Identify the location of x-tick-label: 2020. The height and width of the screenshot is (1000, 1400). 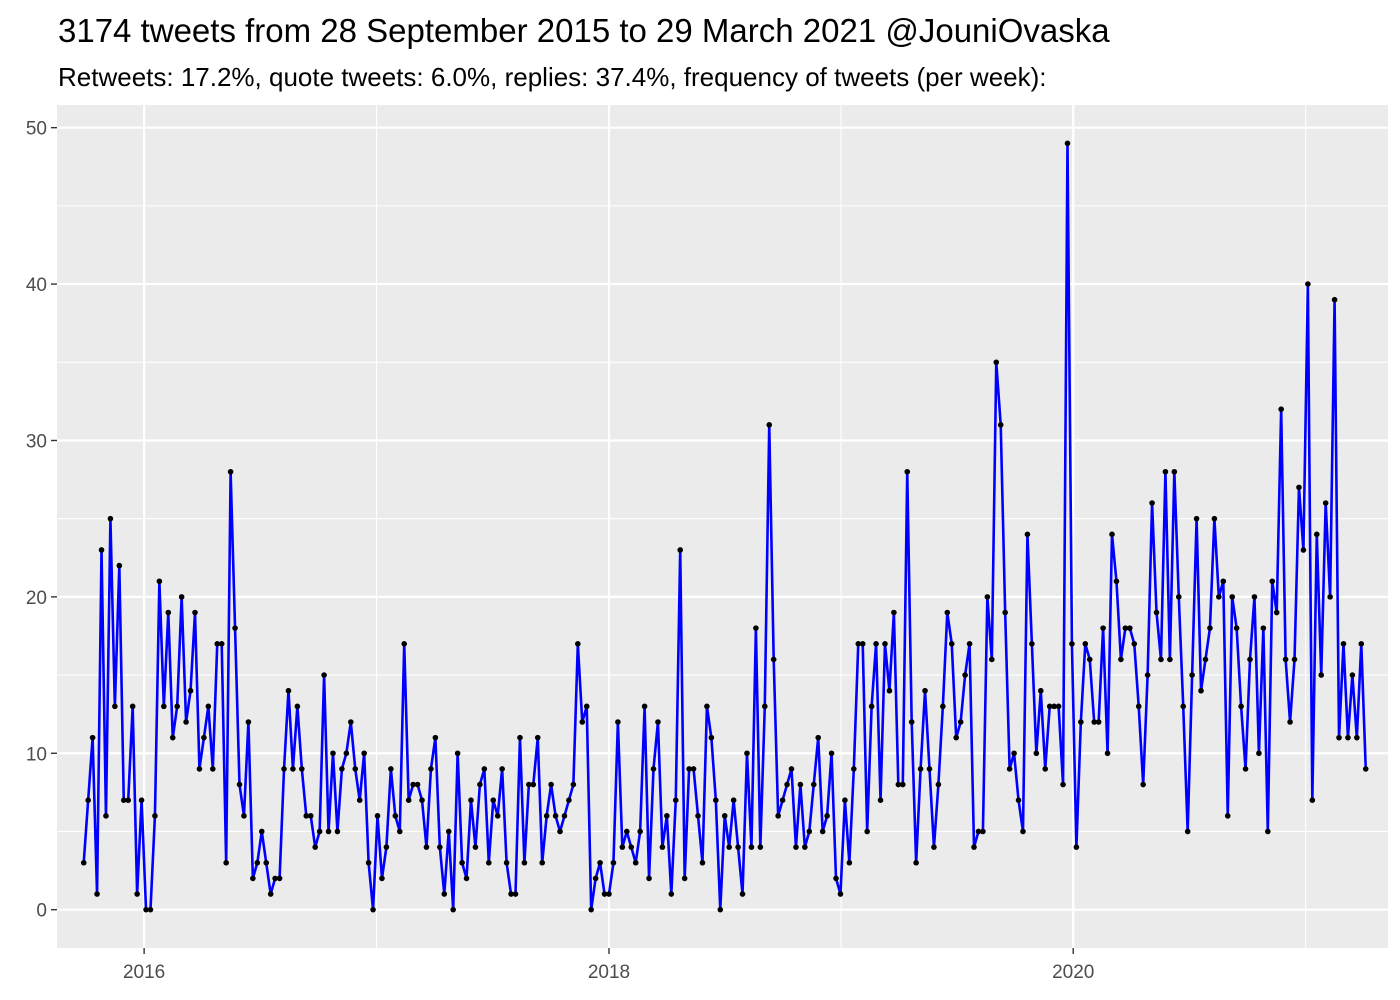
(1073, 972).